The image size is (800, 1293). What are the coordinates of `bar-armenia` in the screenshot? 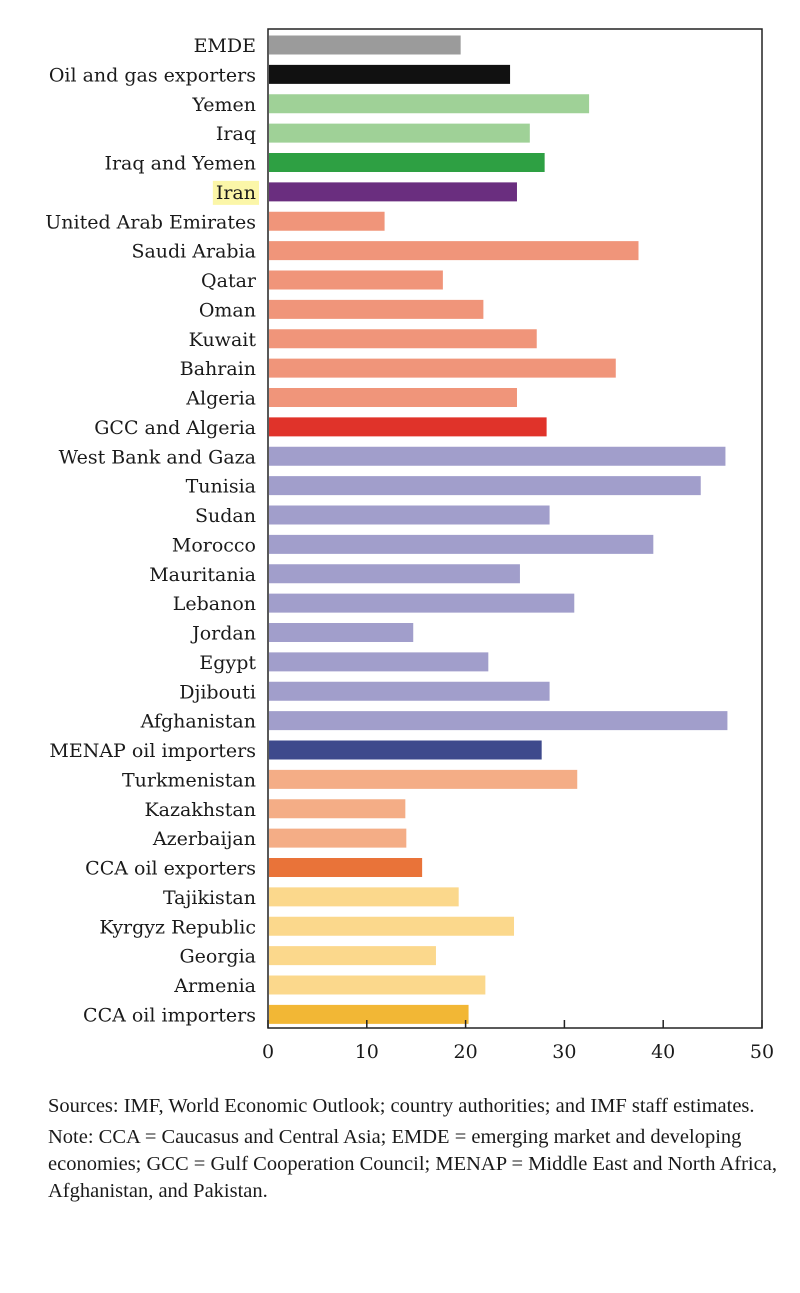 It's located at (377, 985).